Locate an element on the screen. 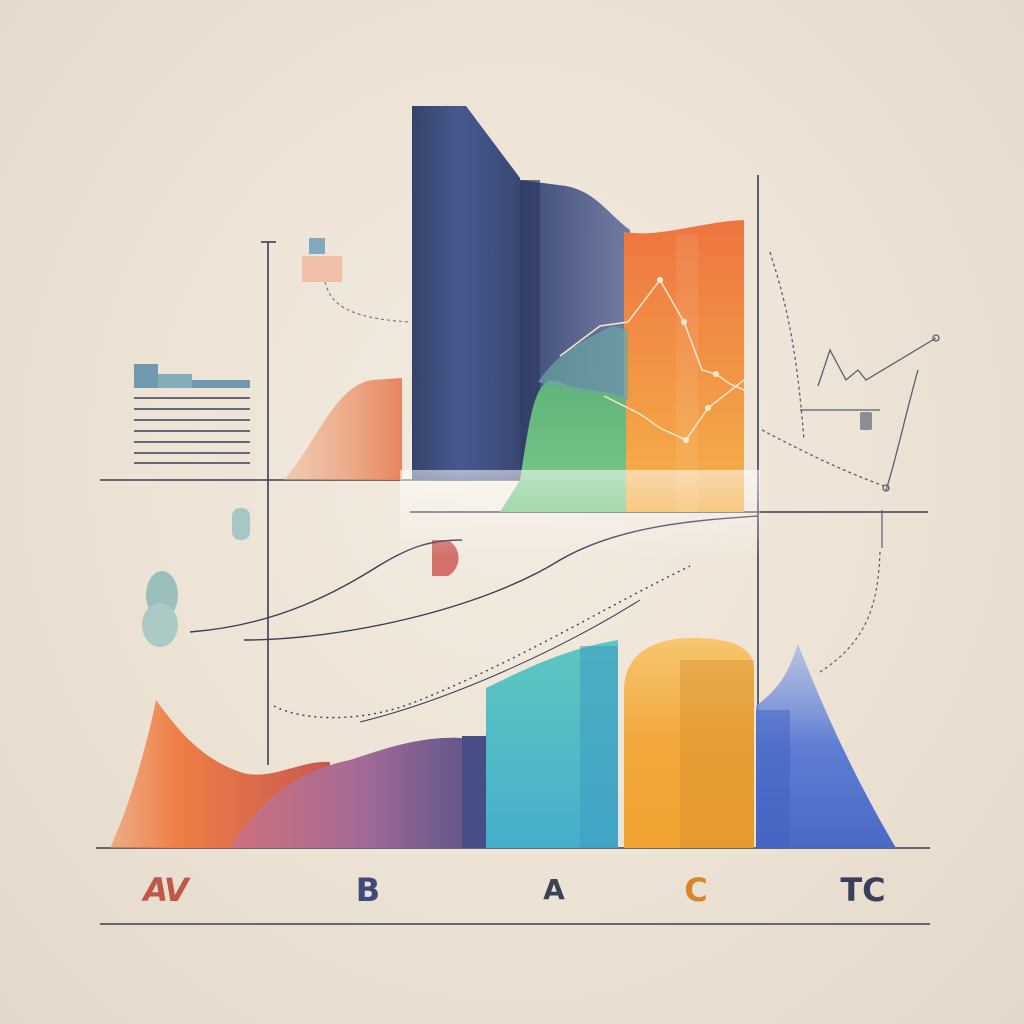 The height and width of the screenshot is (1024, 1024). category-label-2: B is located at coordinates (368, 890).